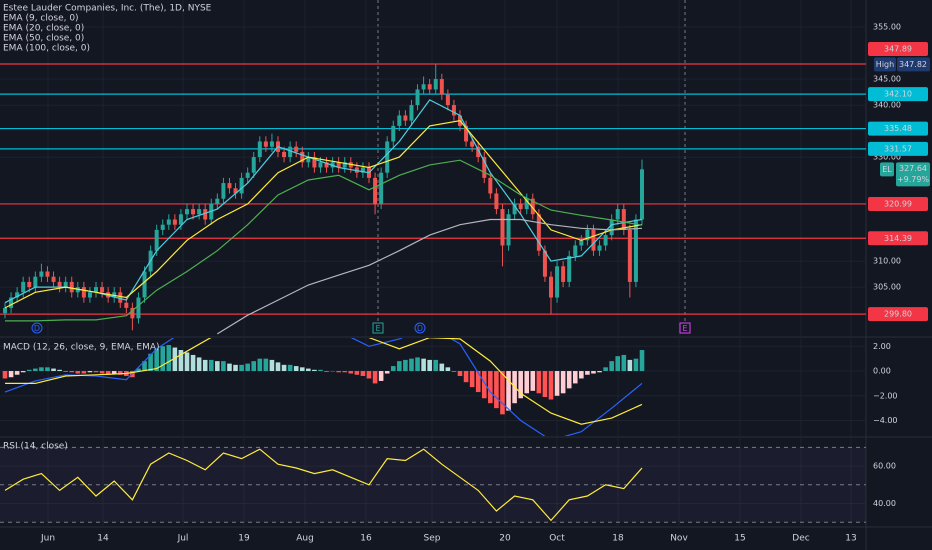 The height and width of the screenshot is (550, 932). I want to click on level-label: 331.57, so click(898, 148).